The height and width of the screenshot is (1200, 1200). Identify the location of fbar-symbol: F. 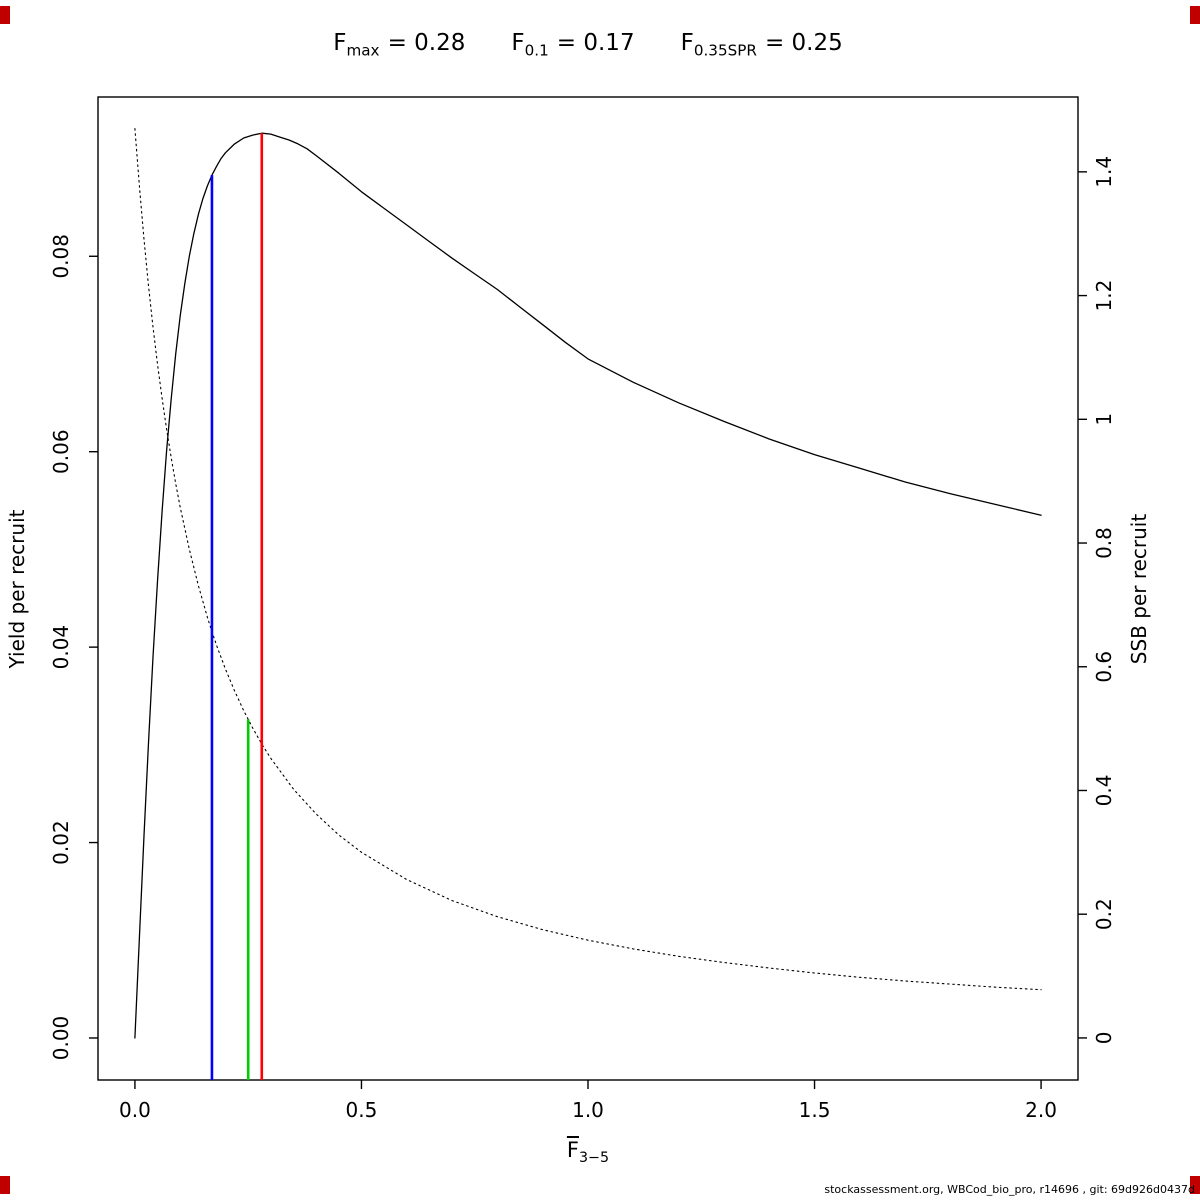
(572, 1150).